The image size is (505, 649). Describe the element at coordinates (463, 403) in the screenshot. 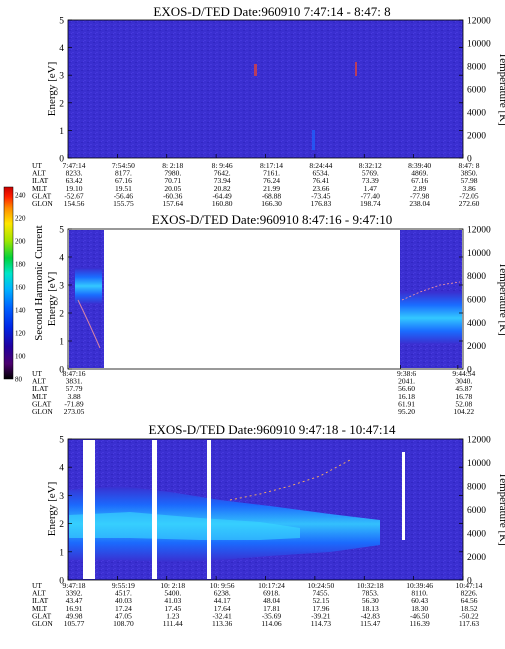

I see `orbit-value: 52.08` at that location.